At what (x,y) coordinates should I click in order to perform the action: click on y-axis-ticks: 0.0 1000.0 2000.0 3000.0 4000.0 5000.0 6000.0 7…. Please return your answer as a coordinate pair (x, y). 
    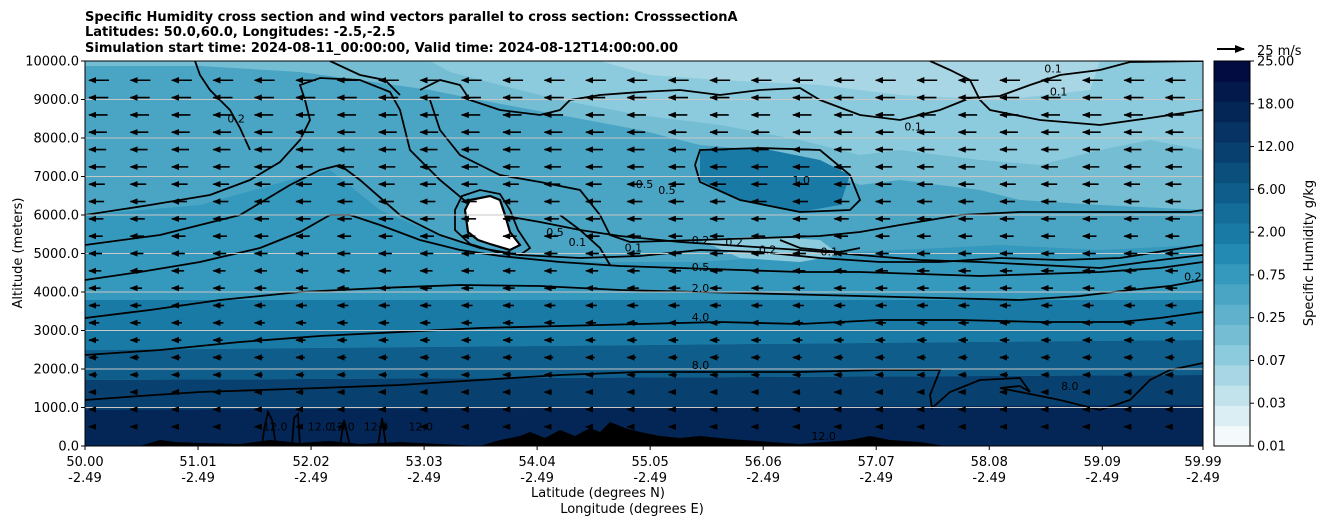
    Looking at the image, I should click on (55, 255).